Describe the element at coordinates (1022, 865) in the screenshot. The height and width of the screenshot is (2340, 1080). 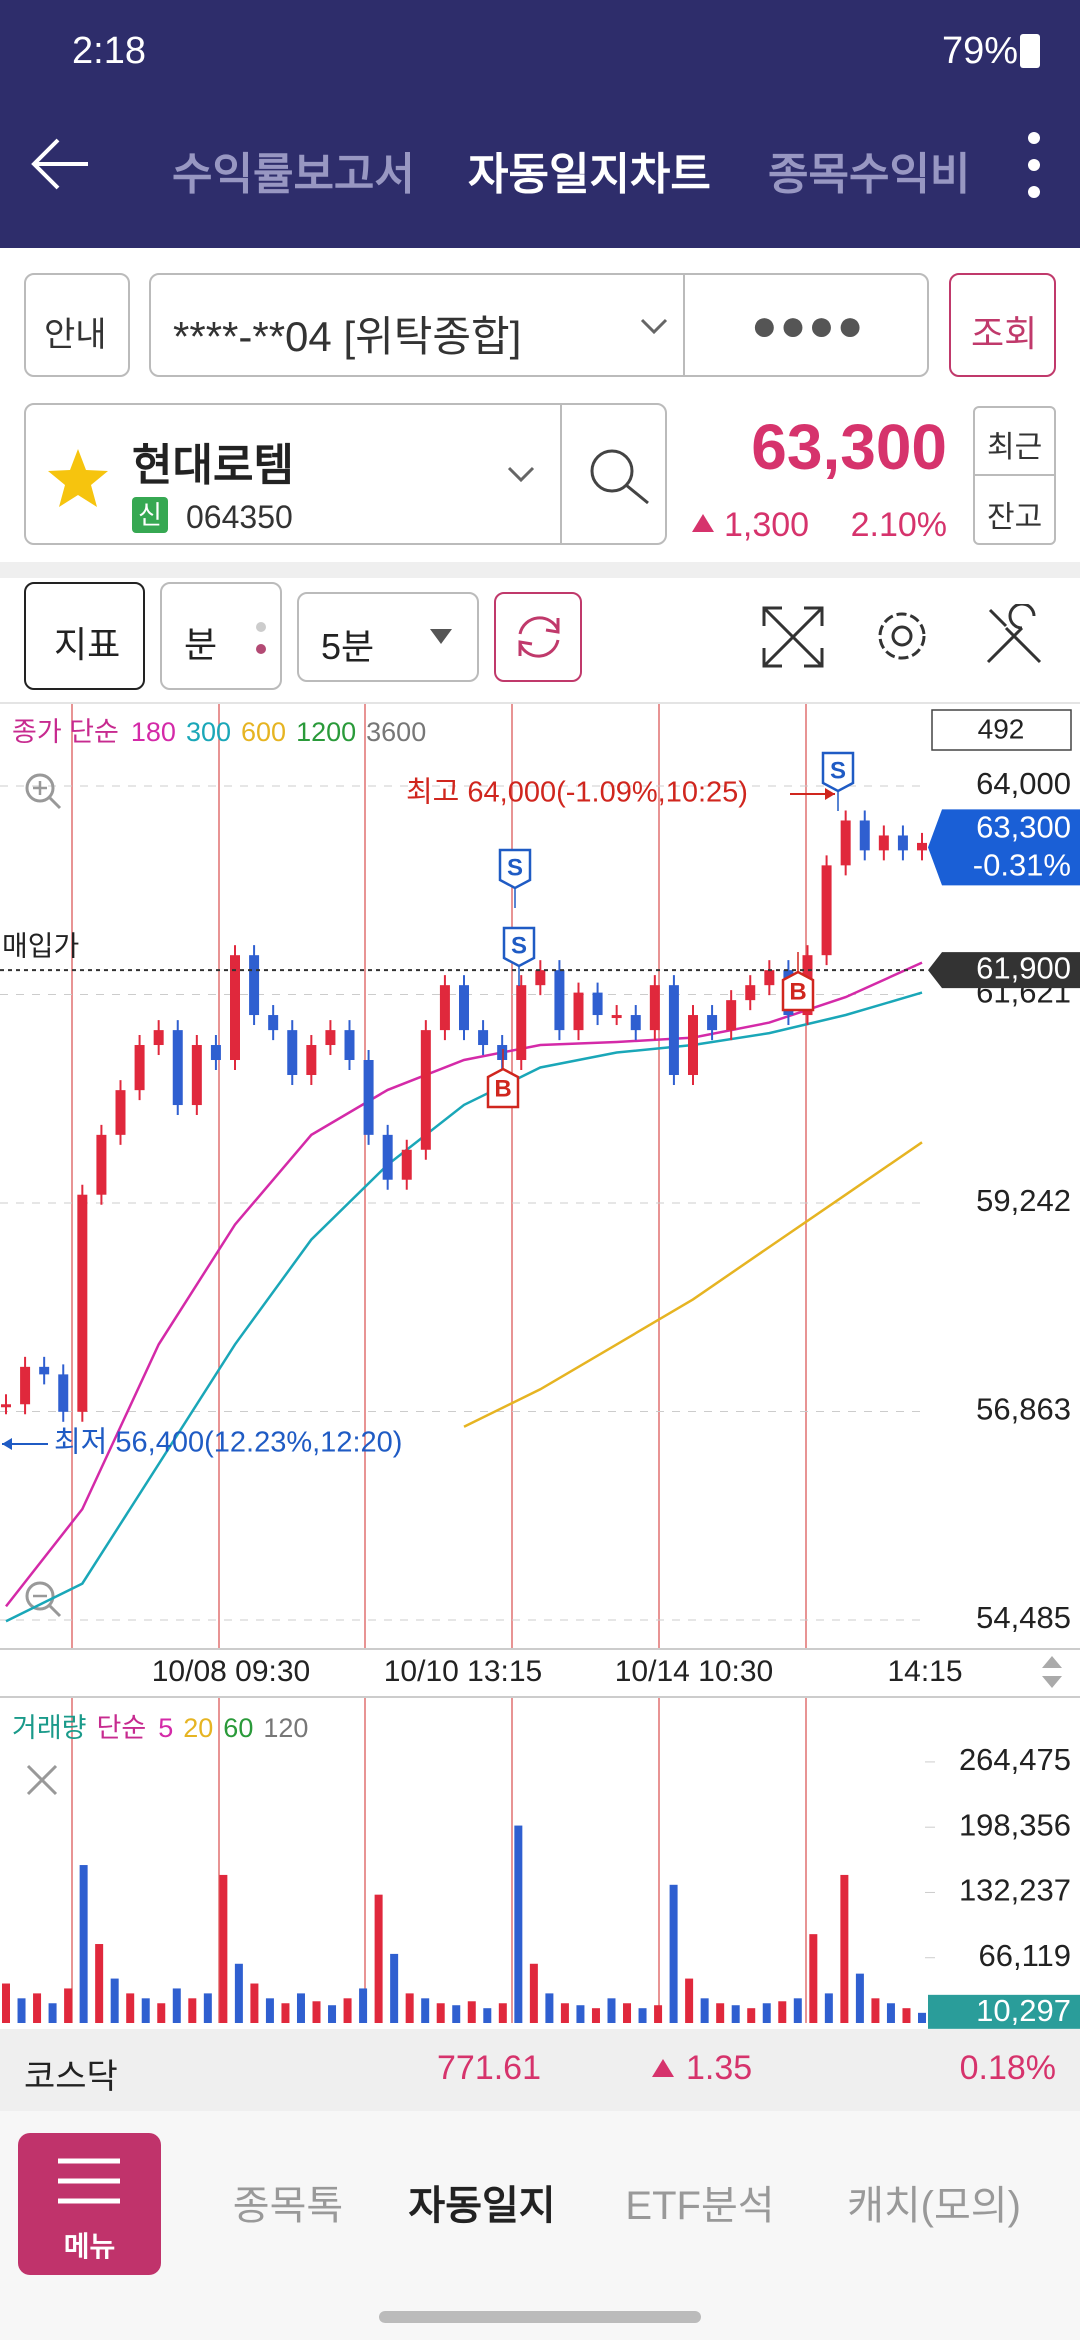
I see `current-change: -0.31%` at that location.